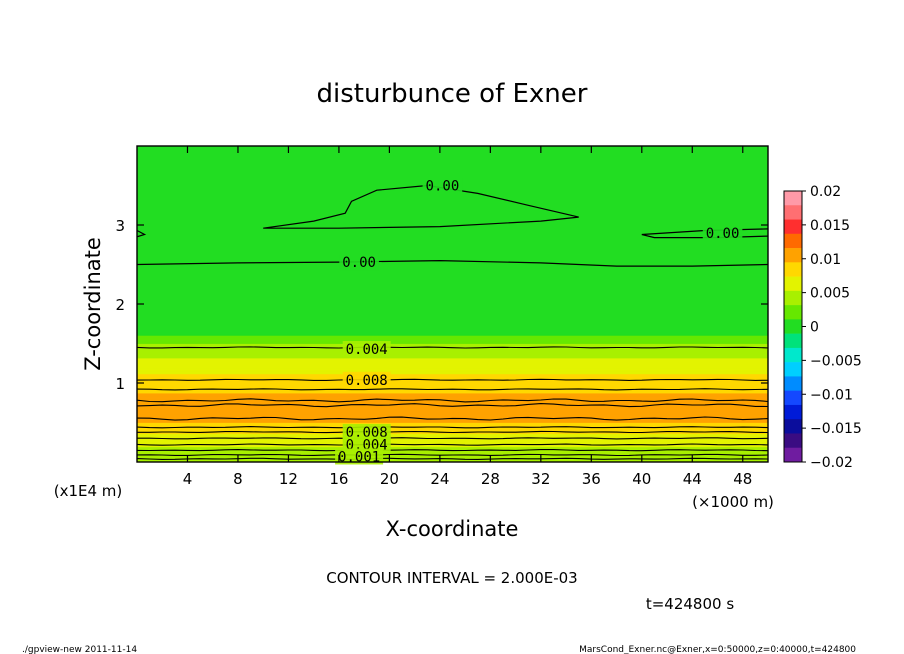 Image resolution: width=904 pixels, height=654 pixels. I want to click on y-axis-unit: (x1E4 m), so click(88, 491).